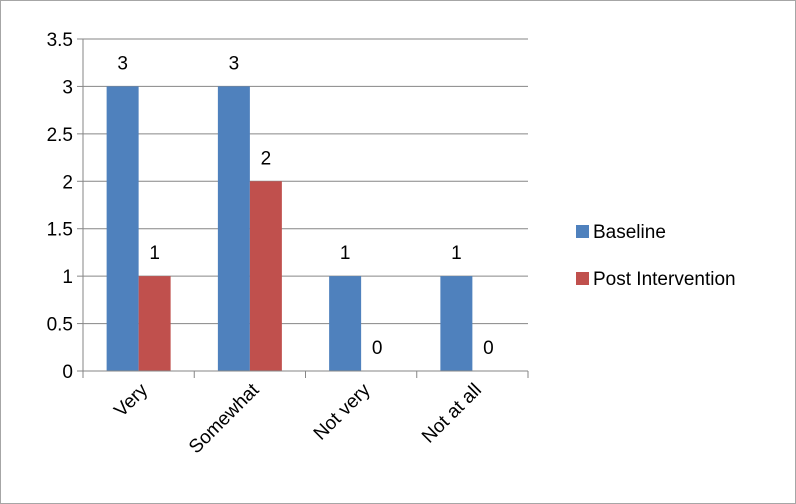  Describe the element at coordinates (60, 325) in the screenshot. I see `y-tick-label: 0.5` at that location.